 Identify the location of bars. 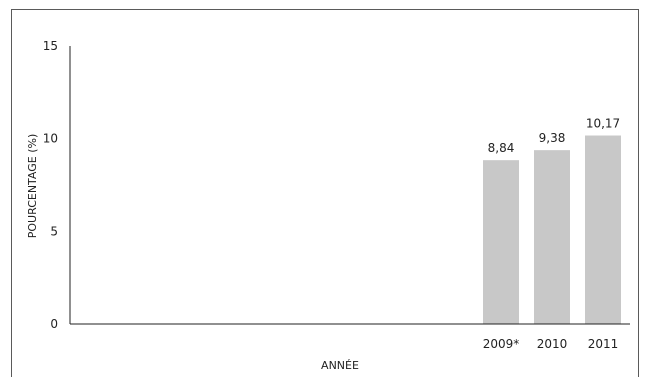
(552, 229).